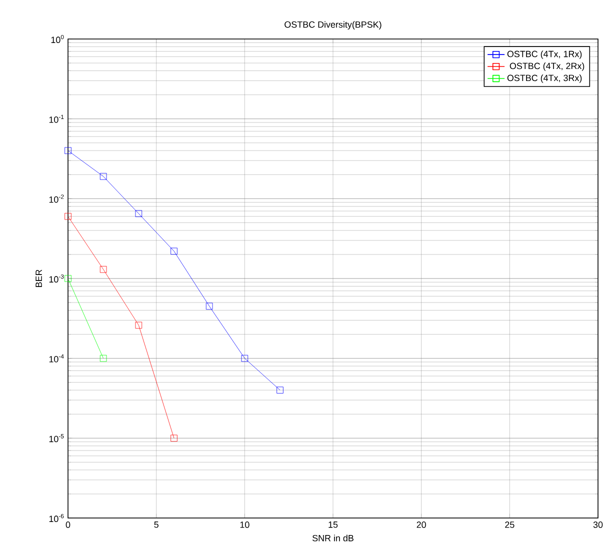  Describe the element at coordinates (56, 358) in the screenshot. I see `y-tick-label: 10$^{-4}$` at that location.